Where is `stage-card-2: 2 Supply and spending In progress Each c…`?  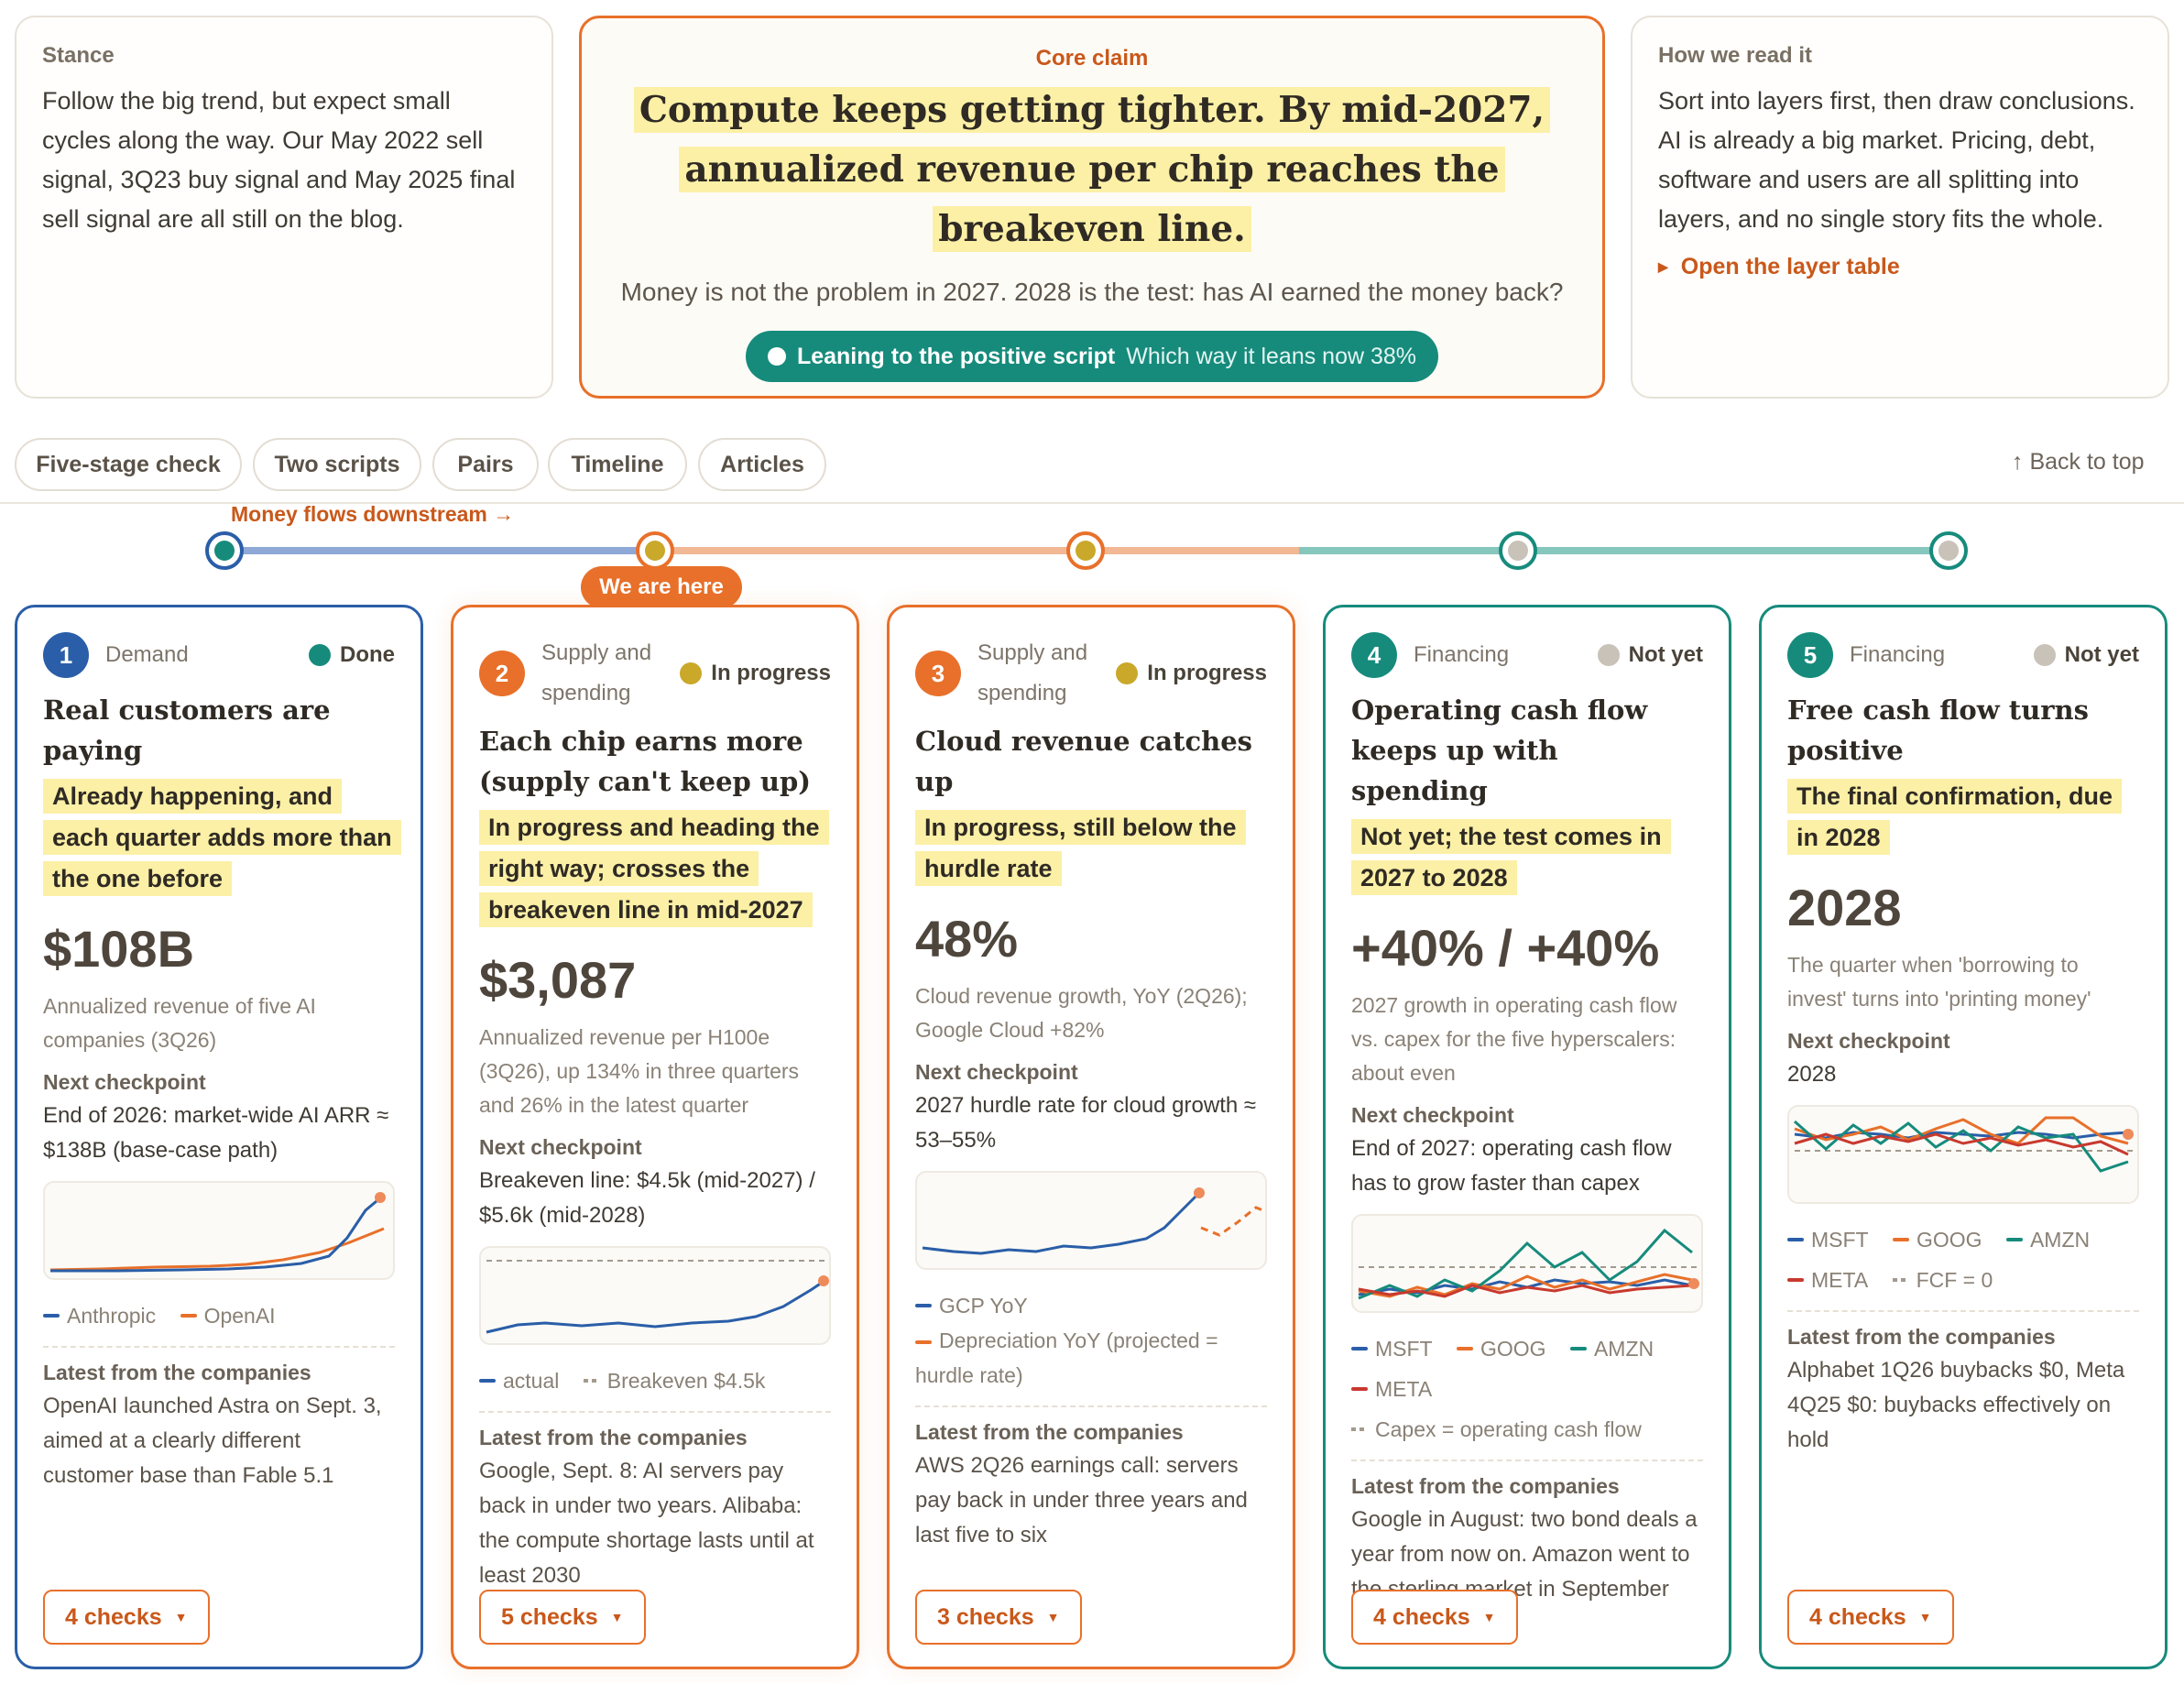
stage-card-2: 2 Supply and spending In progress Each c… is located at coordinates (655, 1137).